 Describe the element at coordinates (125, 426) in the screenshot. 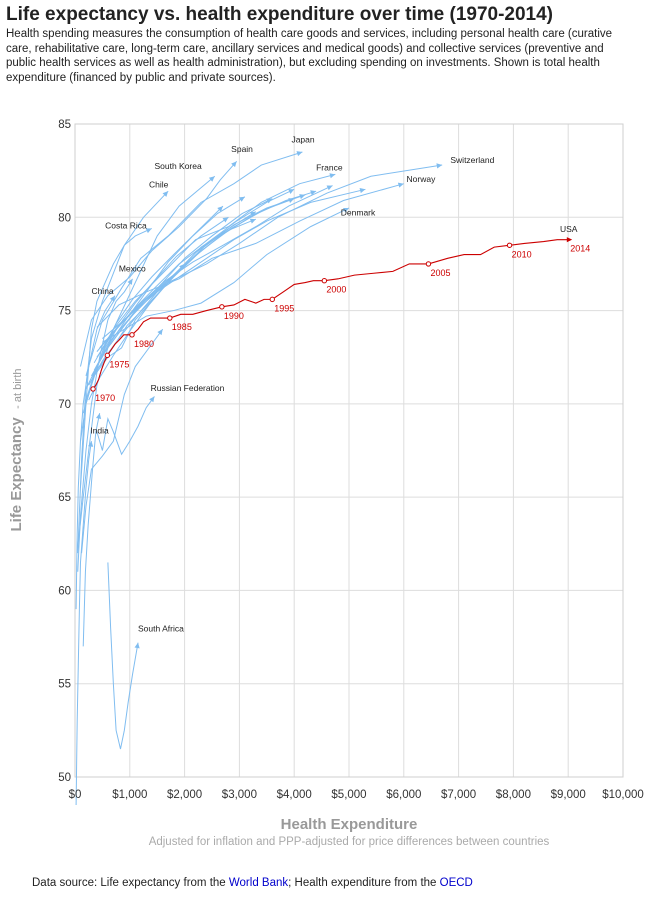

I see `russian-federation-series-line` at that location.